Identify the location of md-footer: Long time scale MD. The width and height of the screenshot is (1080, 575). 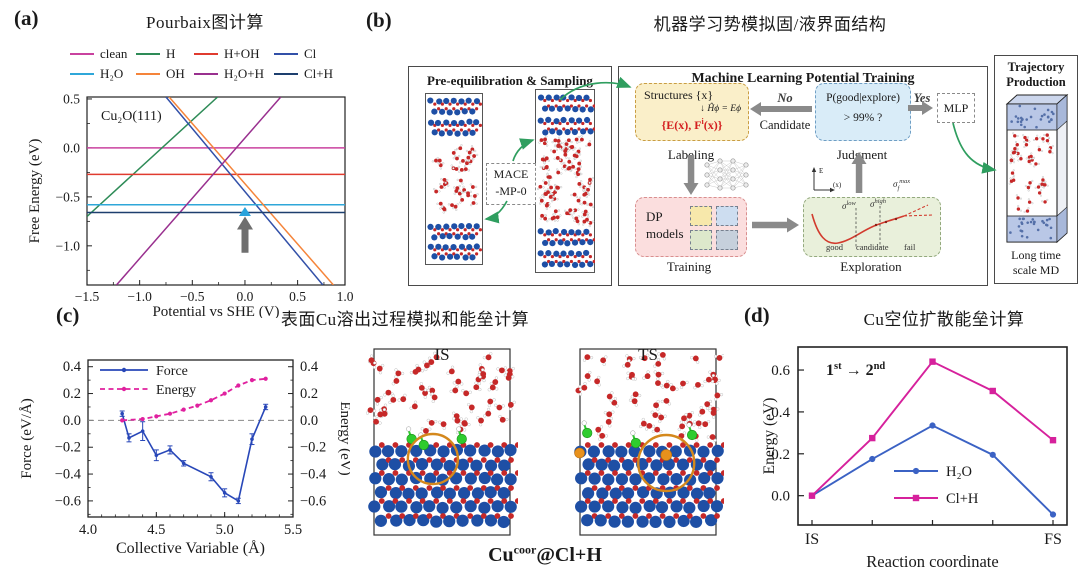
(1036, 263).